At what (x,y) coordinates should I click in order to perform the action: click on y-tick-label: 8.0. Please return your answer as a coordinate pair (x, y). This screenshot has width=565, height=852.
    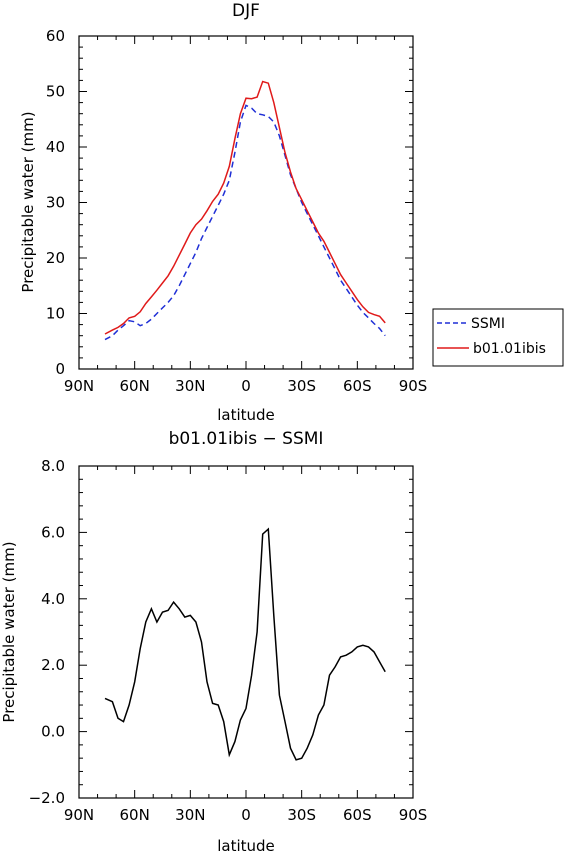
    Looking at the image, I should click on (53, 466).